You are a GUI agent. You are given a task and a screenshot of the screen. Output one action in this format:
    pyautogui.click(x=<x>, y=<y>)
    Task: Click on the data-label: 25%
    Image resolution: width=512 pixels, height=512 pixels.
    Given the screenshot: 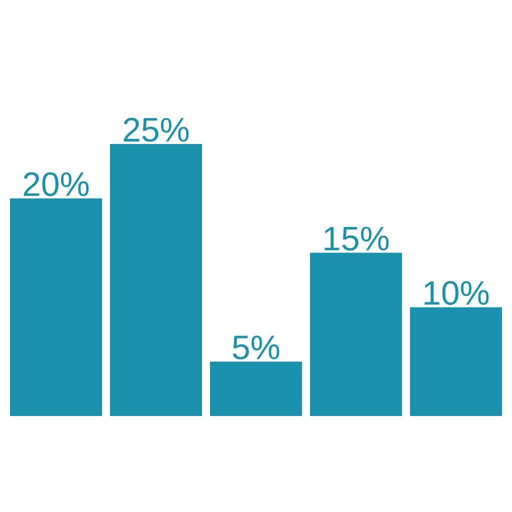 What is the action you would take?
    pyautogui.click(x=156, y=130)
    